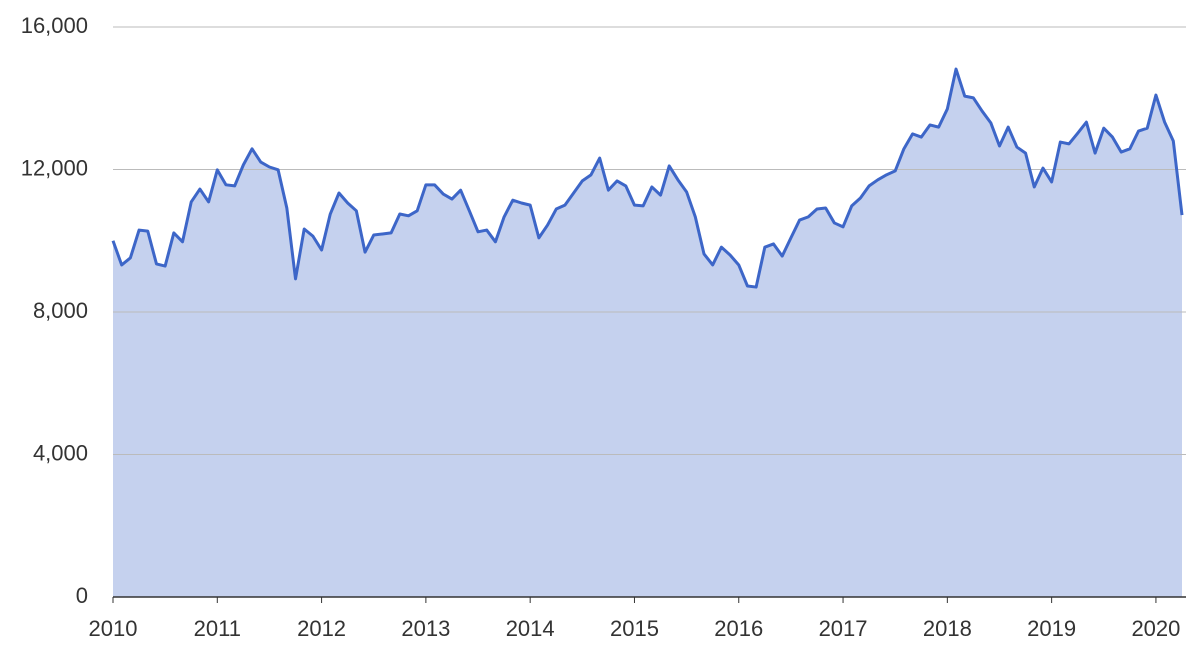  Describe the element at coordinates (60, 310) in the screenshot. I see `y-tick-label: 8,000` at that location.